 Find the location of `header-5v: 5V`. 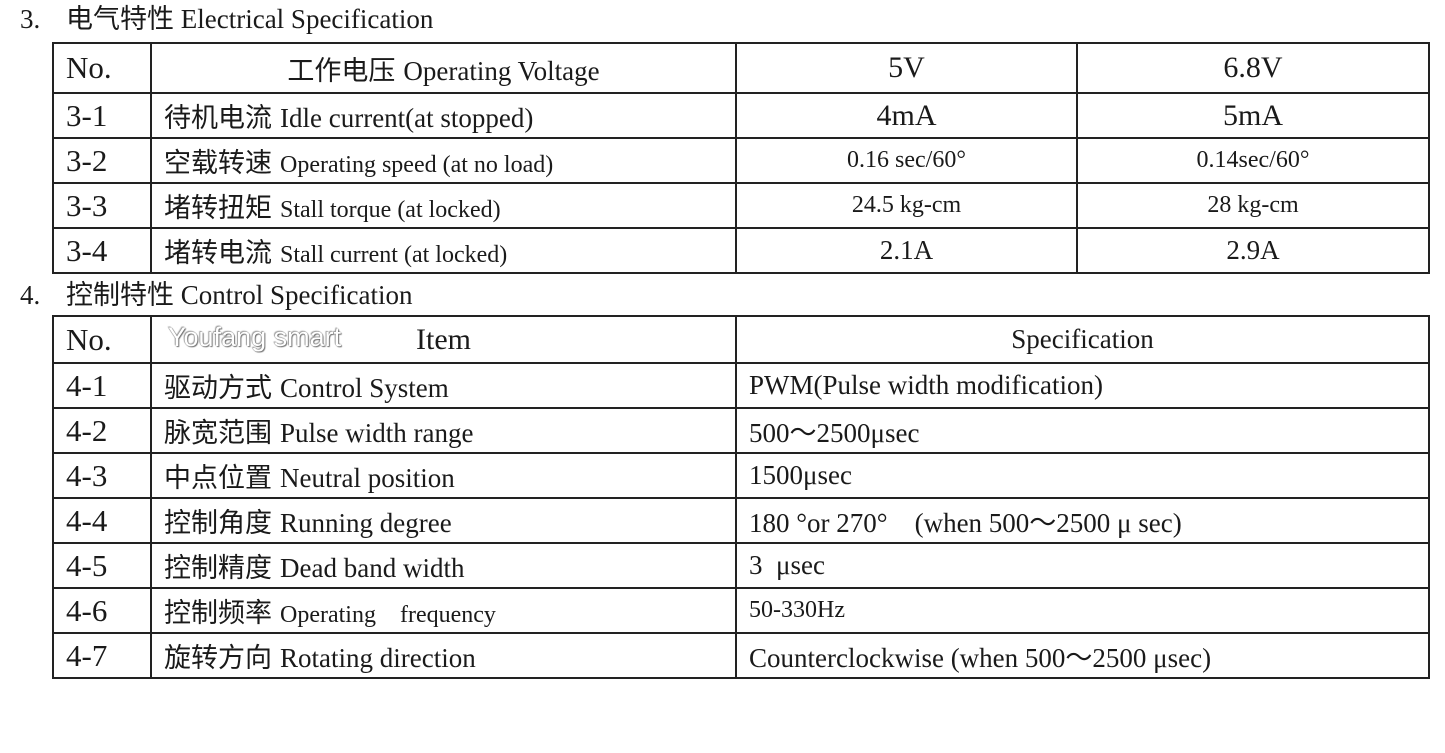

header-5v: 5V is located at coordinates (906, 68).